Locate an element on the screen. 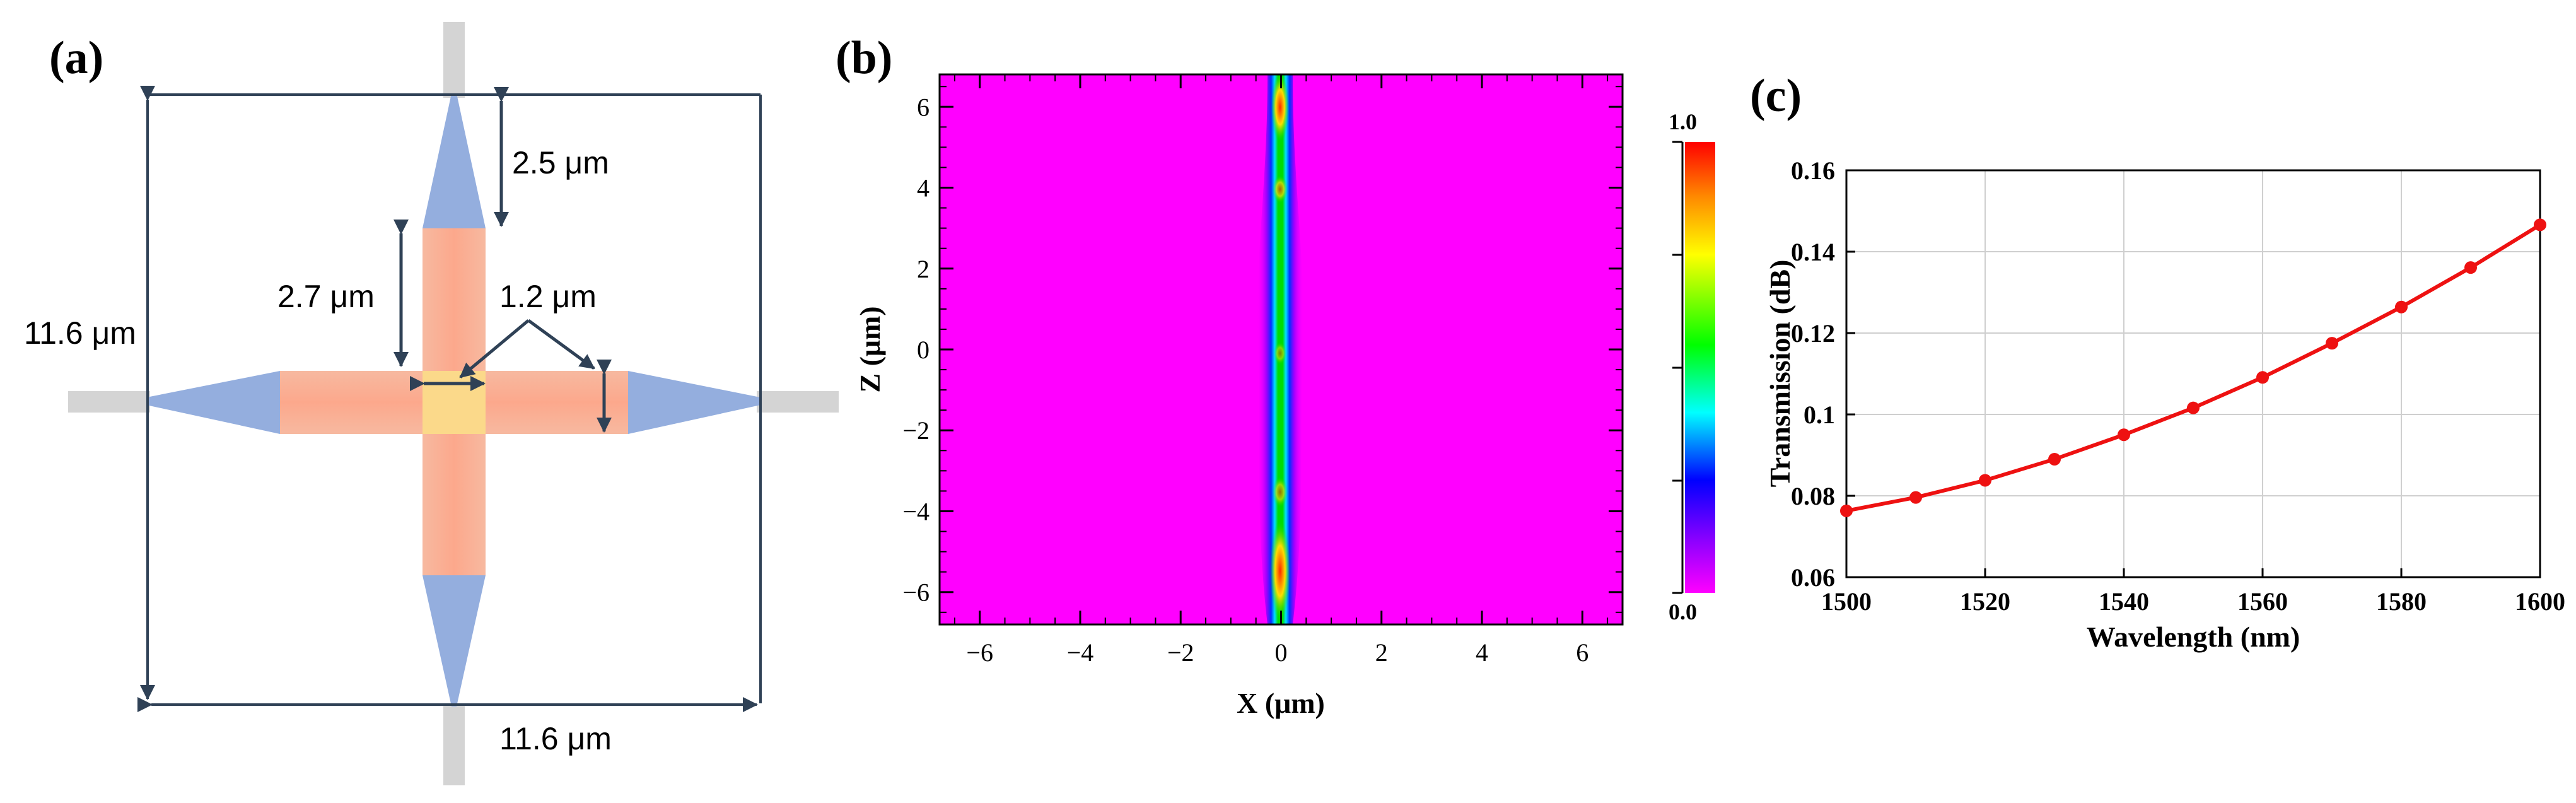  series is located at coordinates (2193, 368).